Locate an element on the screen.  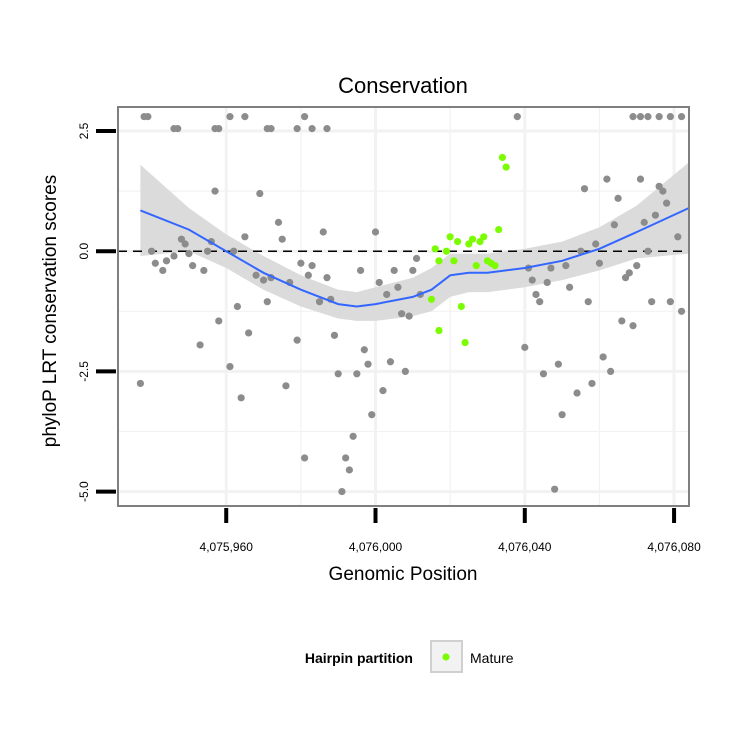
legend-key-mature is located at coordinates (446, 656).